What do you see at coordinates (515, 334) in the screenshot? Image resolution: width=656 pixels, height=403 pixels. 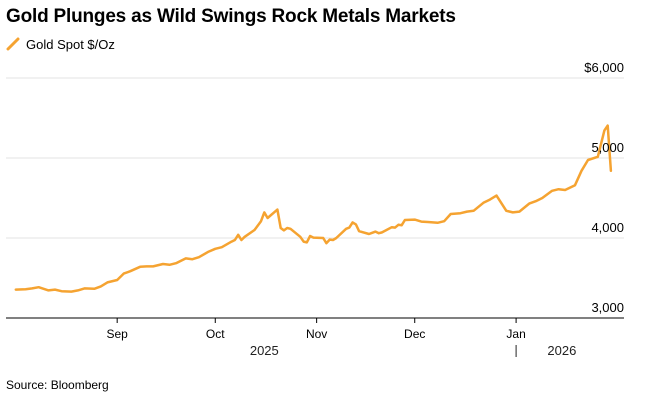 I see `x-tick-label: Jan` at bounding box center [515, 334].